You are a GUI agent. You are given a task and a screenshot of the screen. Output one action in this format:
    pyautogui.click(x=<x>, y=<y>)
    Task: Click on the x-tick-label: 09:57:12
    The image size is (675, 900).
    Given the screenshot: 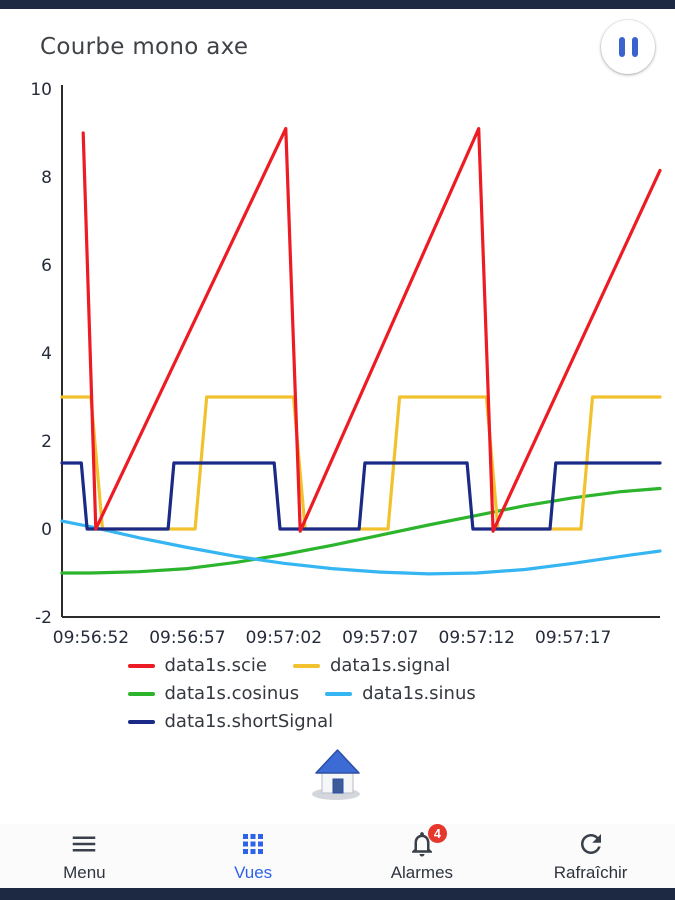 What is the action you would take?
    pyautogui.click(x=477, y=638)
    